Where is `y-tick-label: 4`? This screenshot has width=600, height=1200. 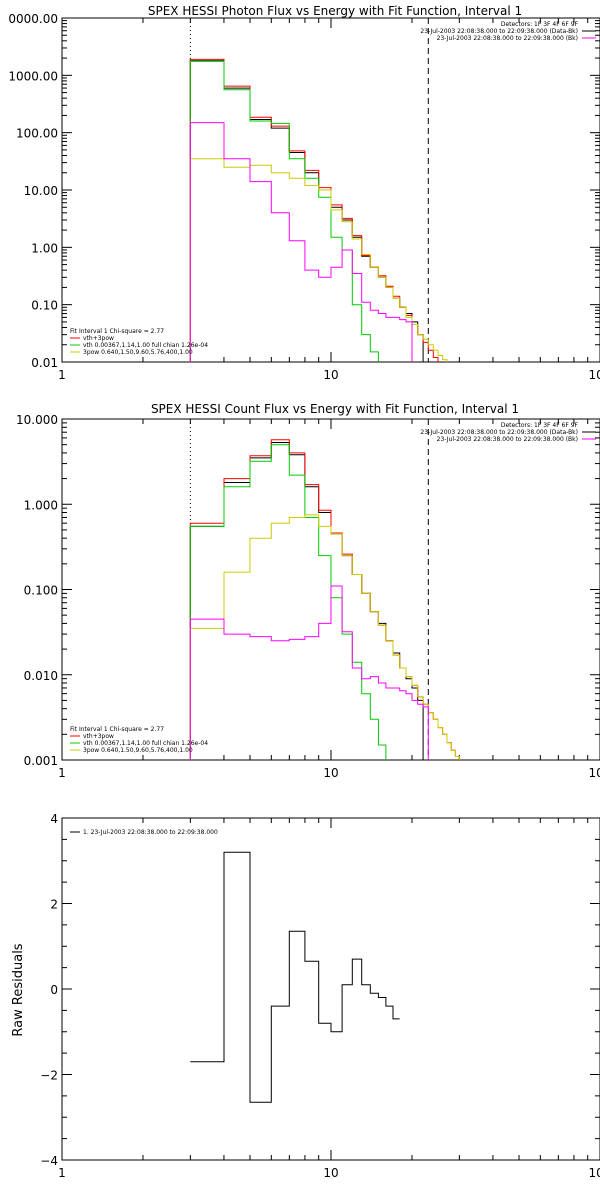
y-tick-label: 4 is located at coordinates (54, 819).